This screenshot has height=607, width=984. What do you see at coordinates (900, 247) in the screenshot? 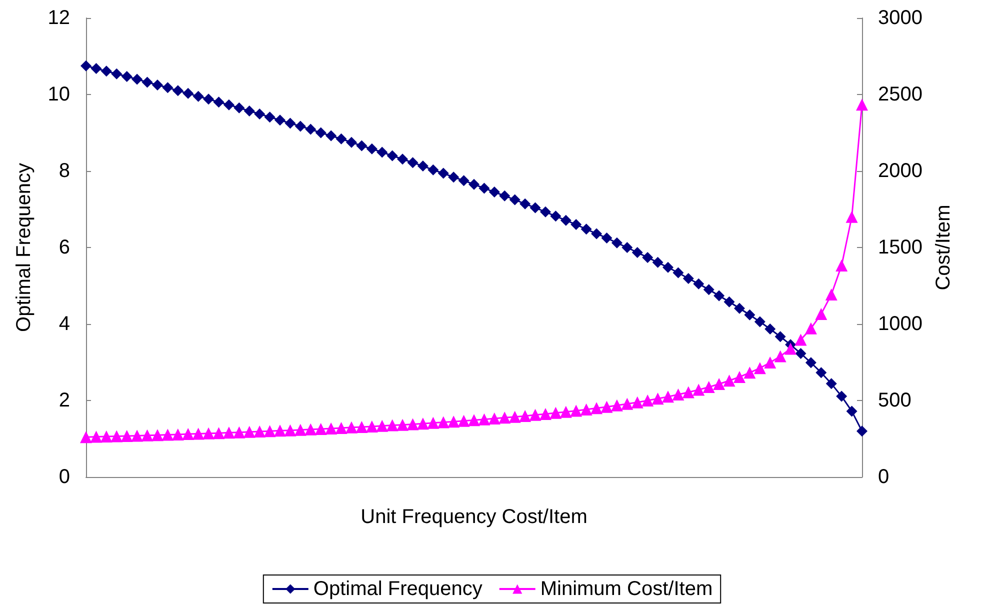
I see `y2-tick-label: 1500` at bounding box center [900, 247].